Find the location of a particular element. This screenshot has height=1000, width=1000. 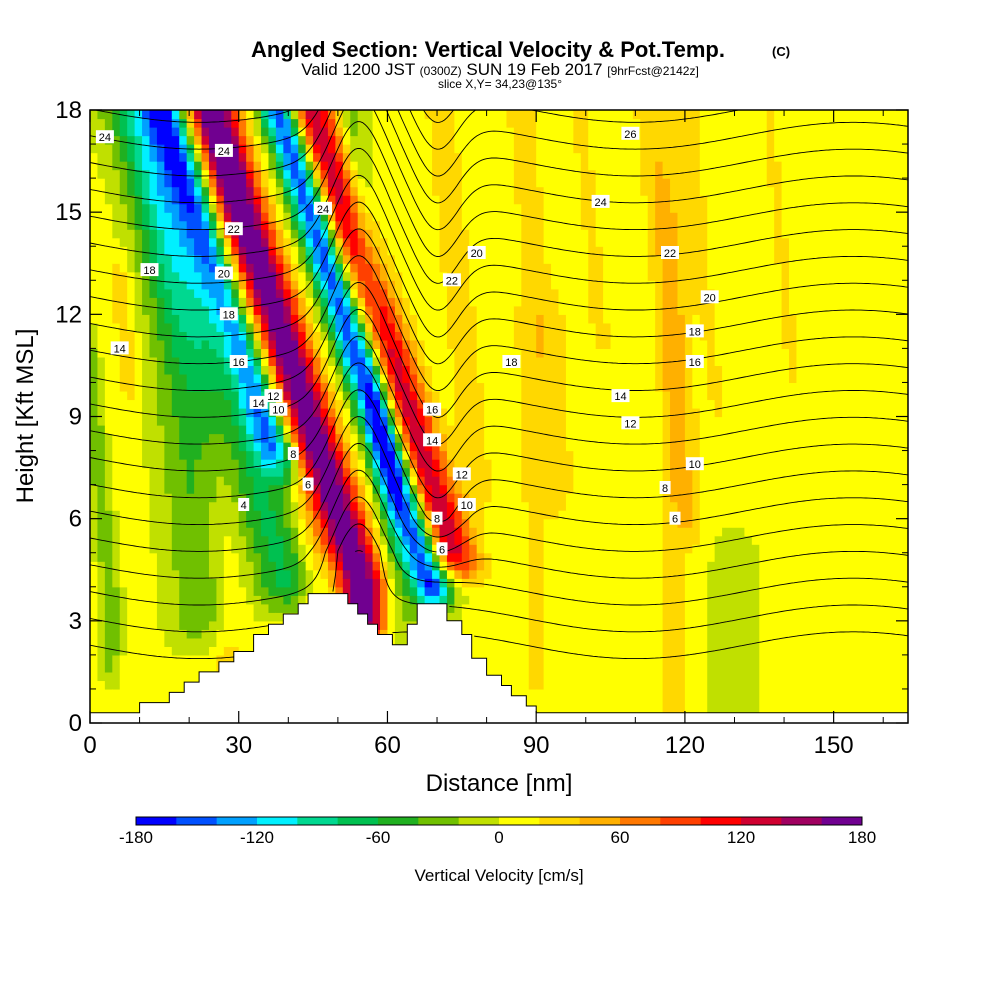

contour-label: 14 is located at coordinates (258, 404).